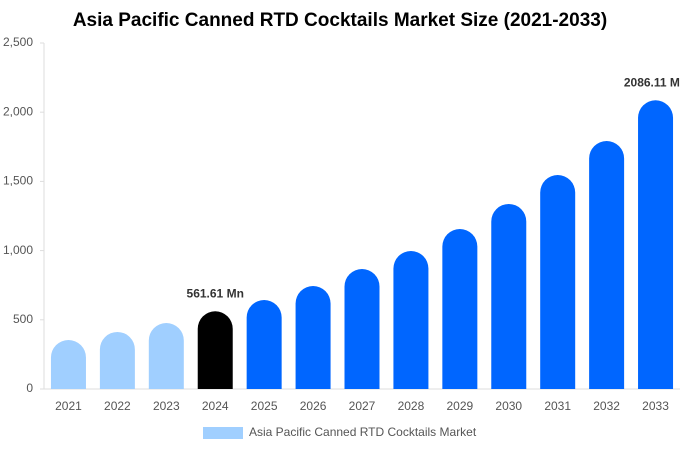  I want to click on legend-swatch, so click(223, 433).